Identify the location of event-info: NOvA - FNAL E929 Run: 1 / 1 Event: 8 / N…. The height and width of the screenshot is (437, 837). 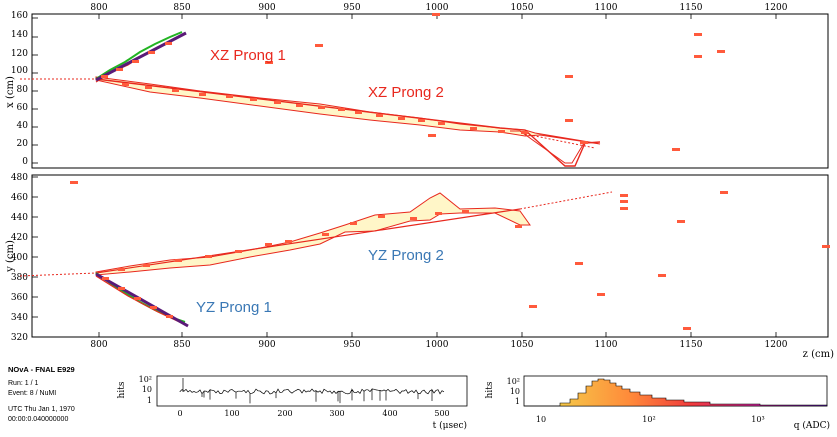
(41, 394).